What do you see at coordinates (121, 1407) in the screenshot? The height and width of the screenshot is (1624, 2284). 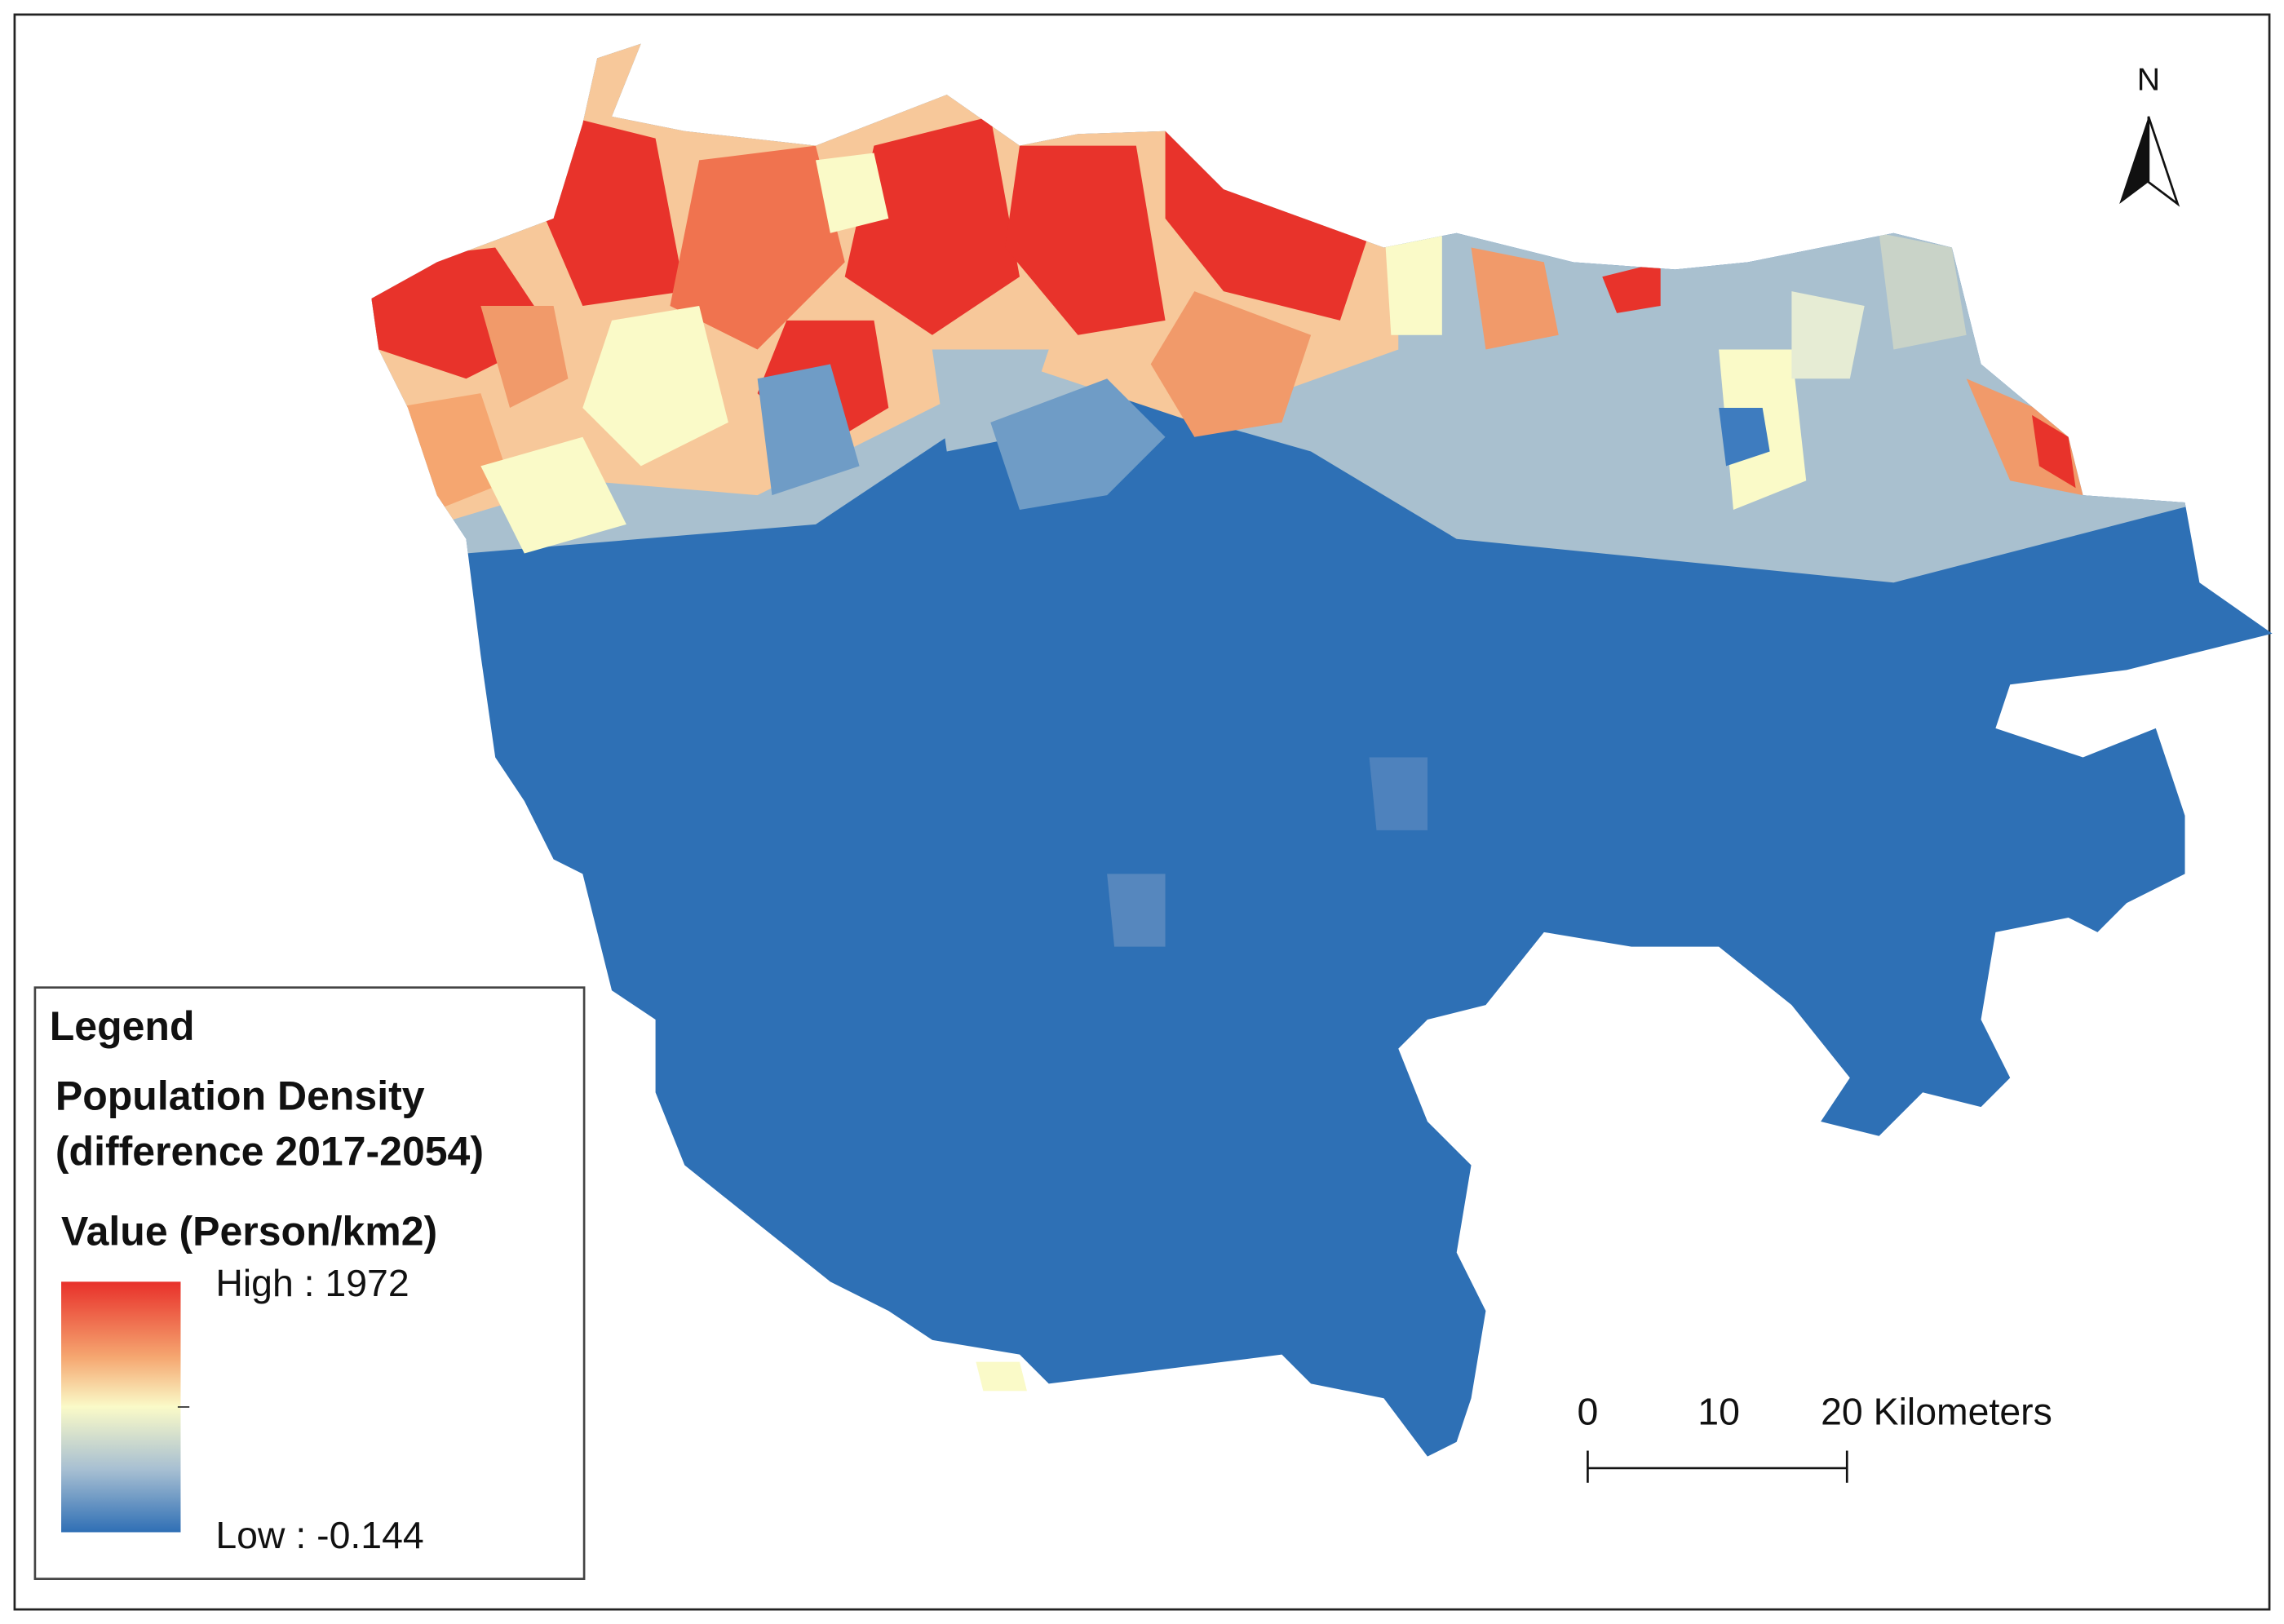 I see `color-ramp` at bounding box center [121, 1407].